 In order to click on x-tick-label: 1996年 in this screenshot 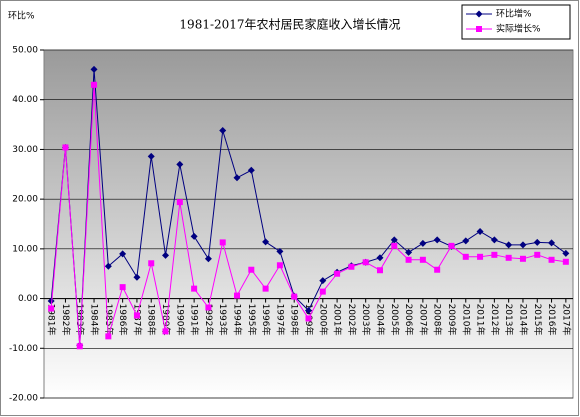, I will do `click(266, 320)`.